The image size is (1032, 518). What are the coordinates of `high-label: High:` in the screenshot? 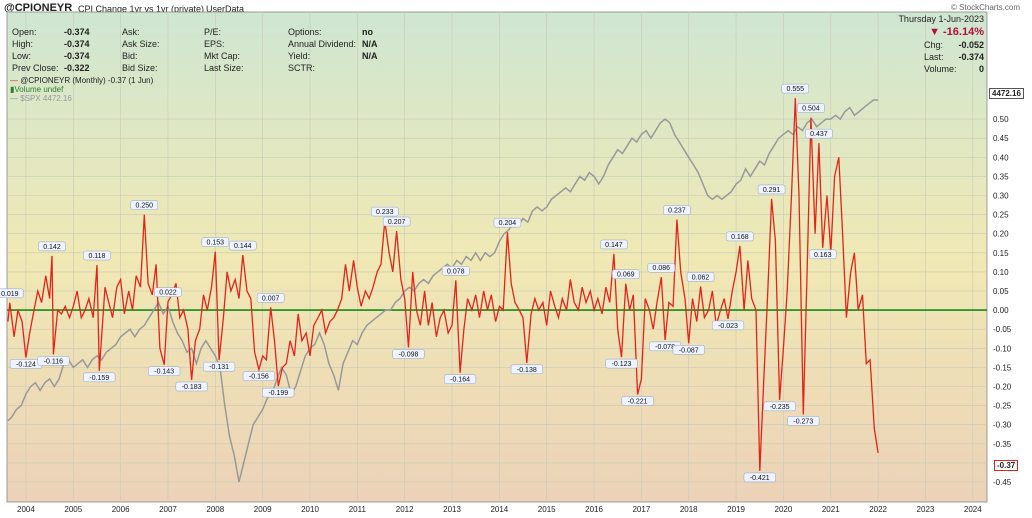 It's located at (23, 44).